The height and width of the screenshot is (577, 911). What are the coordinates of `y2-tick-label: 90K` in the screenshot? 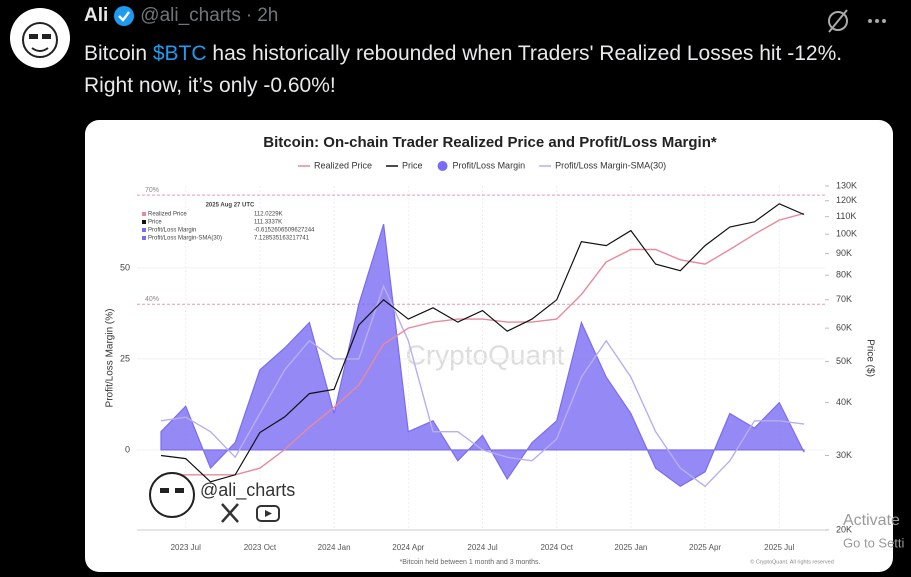 It's located at (844, 253).